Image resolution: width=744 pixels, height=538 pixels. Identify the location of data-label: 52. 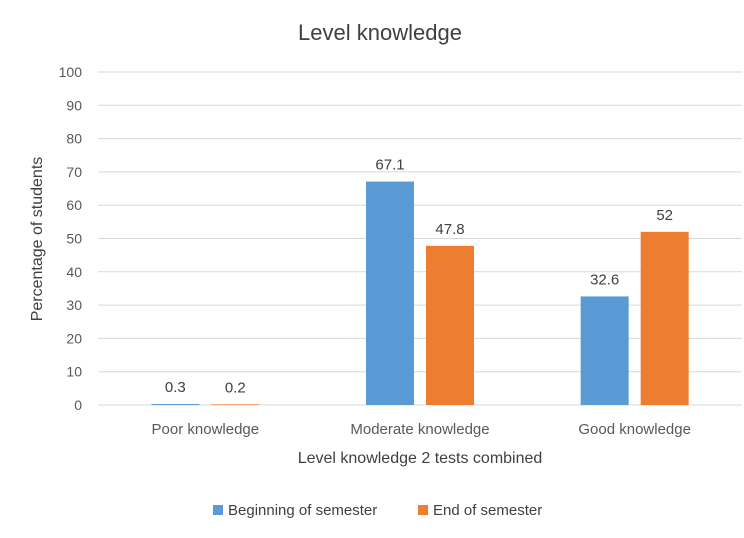
(664, 215).